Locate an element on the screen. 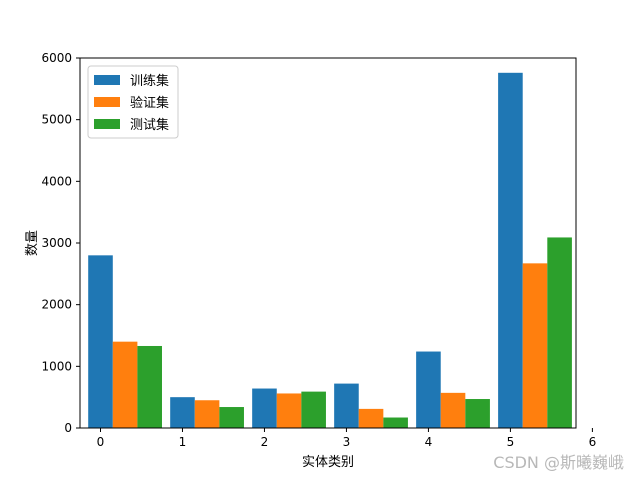 This screenshot has height=480, width=640. bar-series1-cat4 is located at coordinates (428, 389).